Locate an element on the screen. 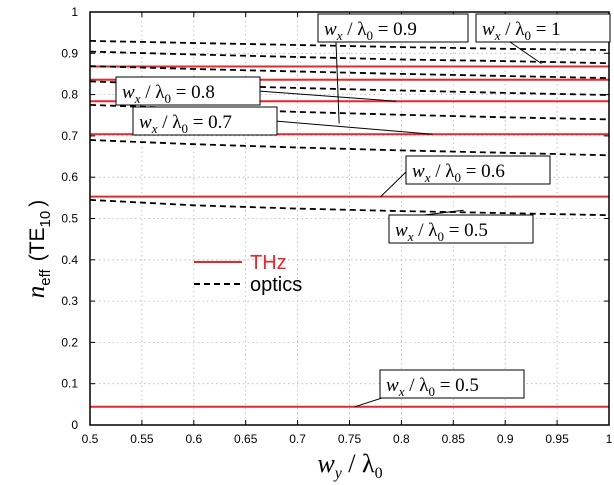 The image size is (614, 485). y-tick-label: 0.4 is located at coordinates (69, 260).